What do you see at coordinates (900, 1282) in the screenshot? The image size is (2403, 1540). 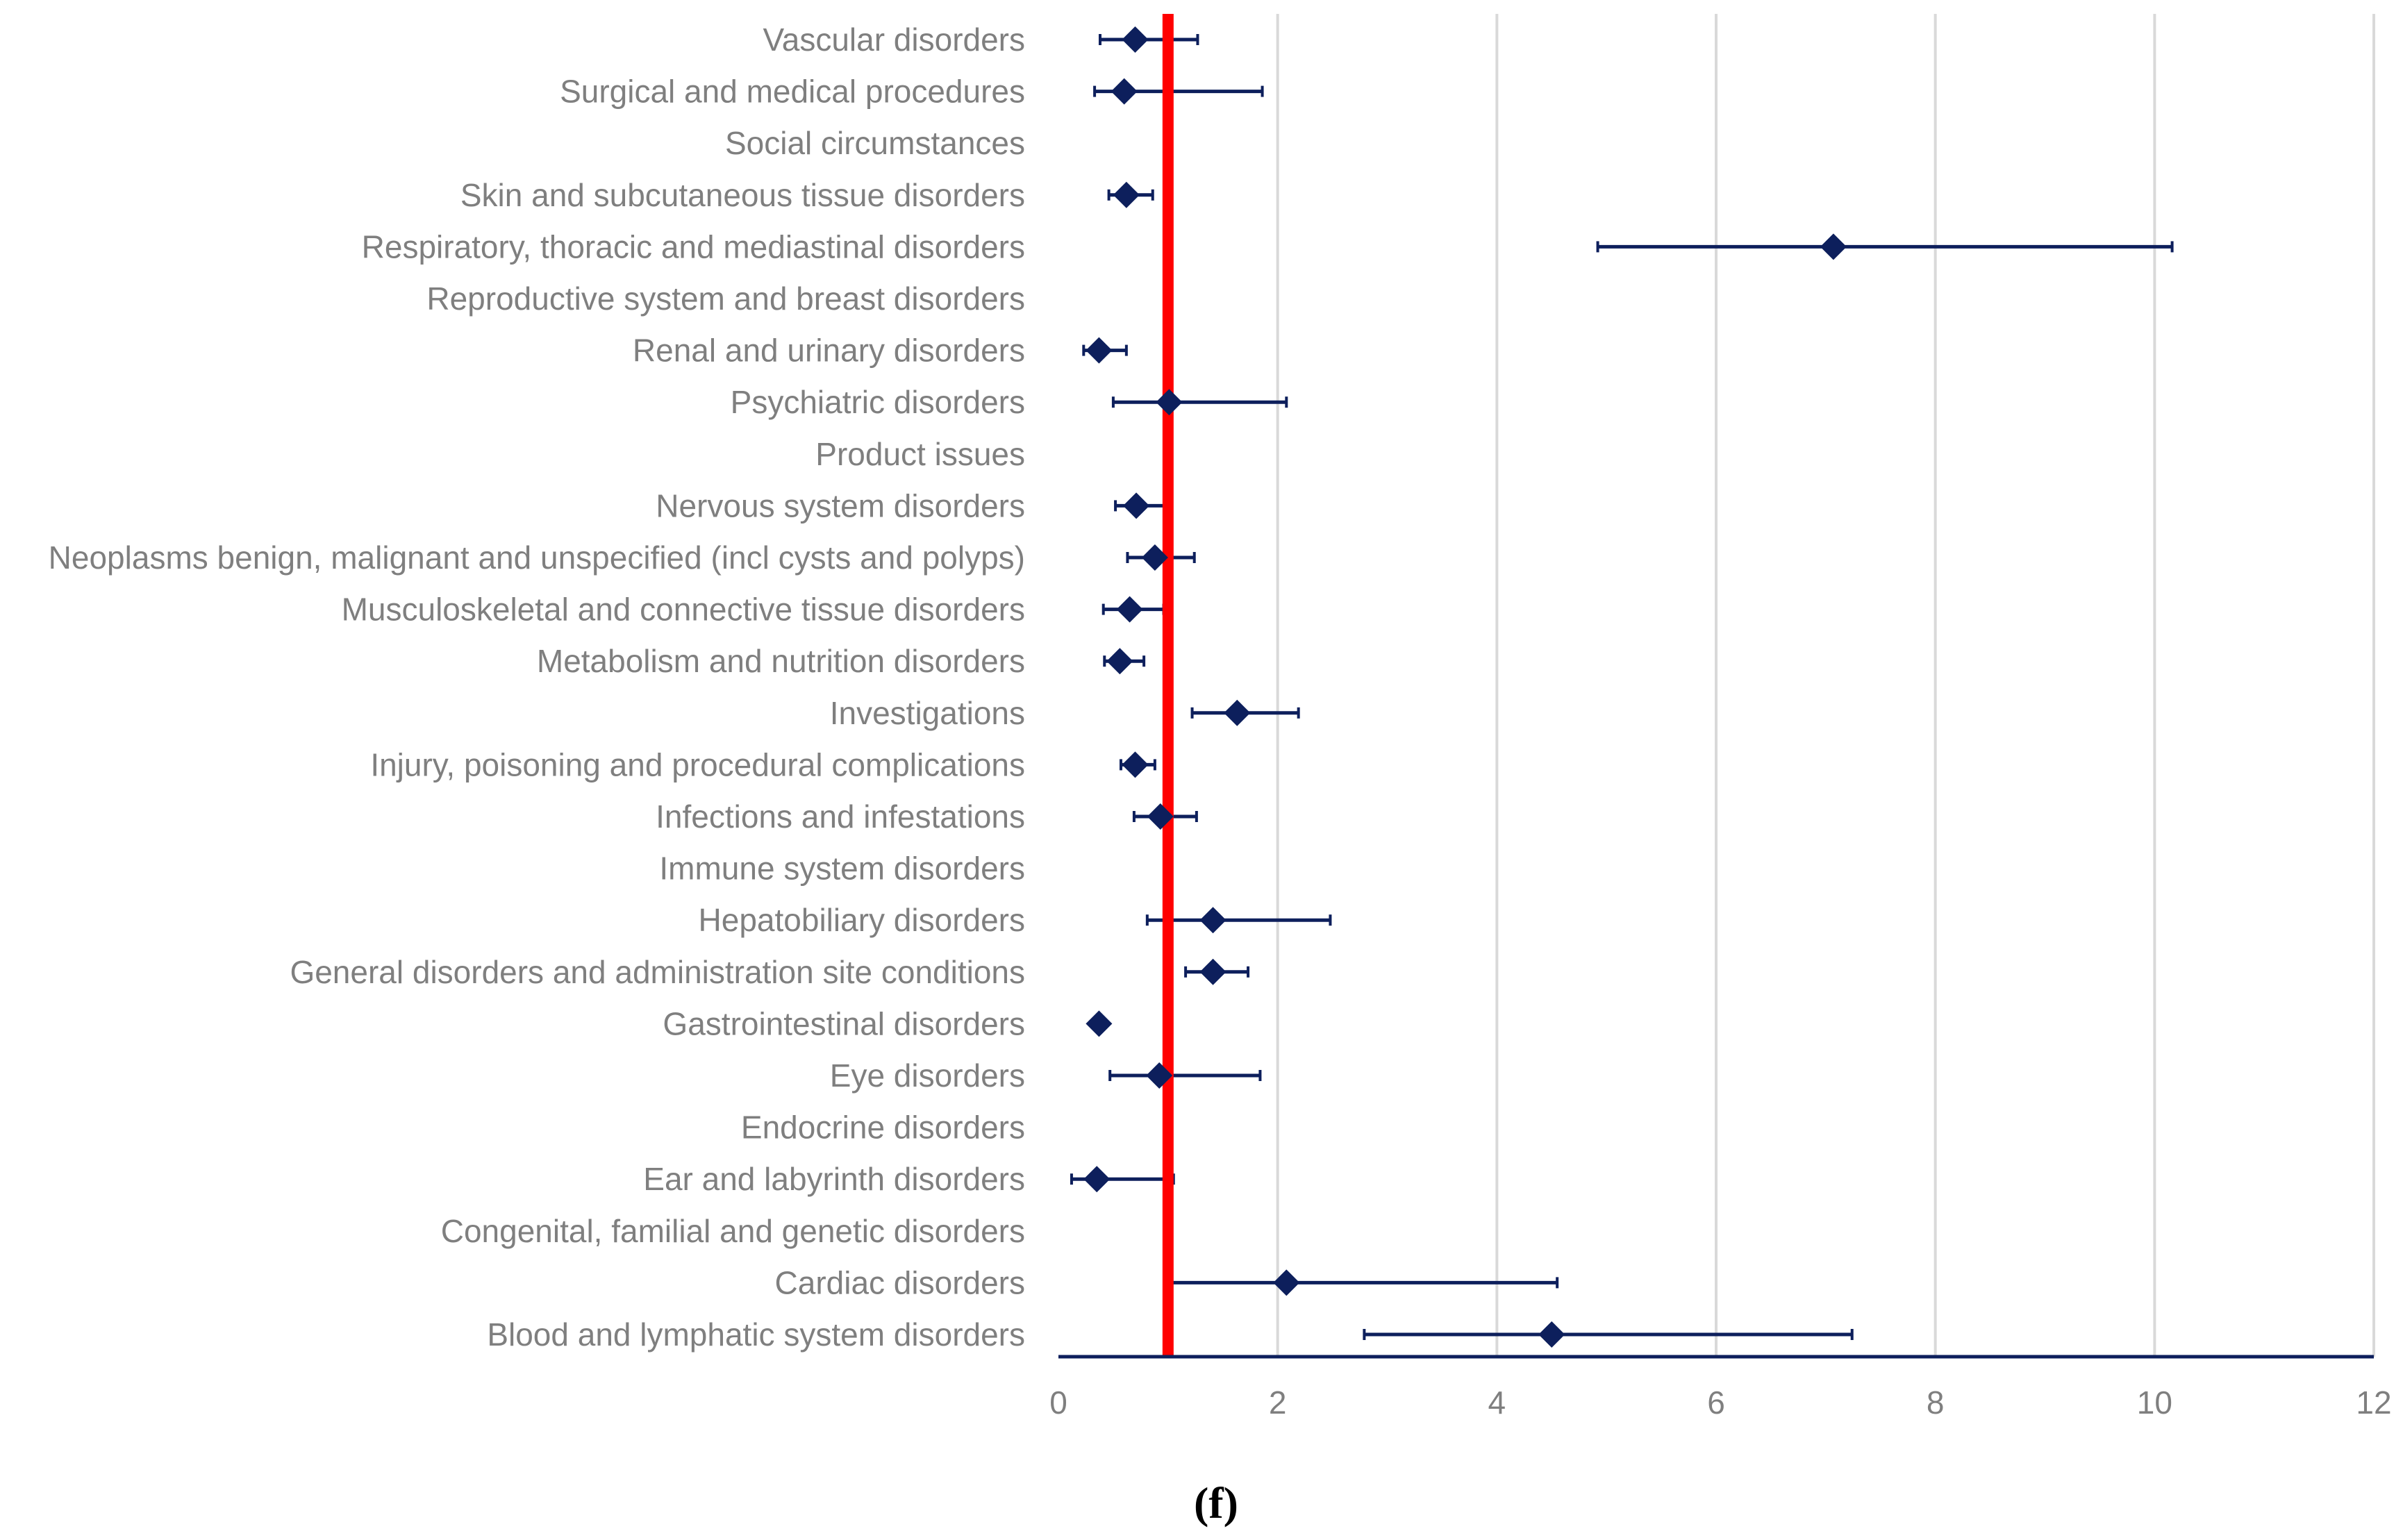 I see `category-label: Cardiac disorders` at bounding box center [900, 1282].